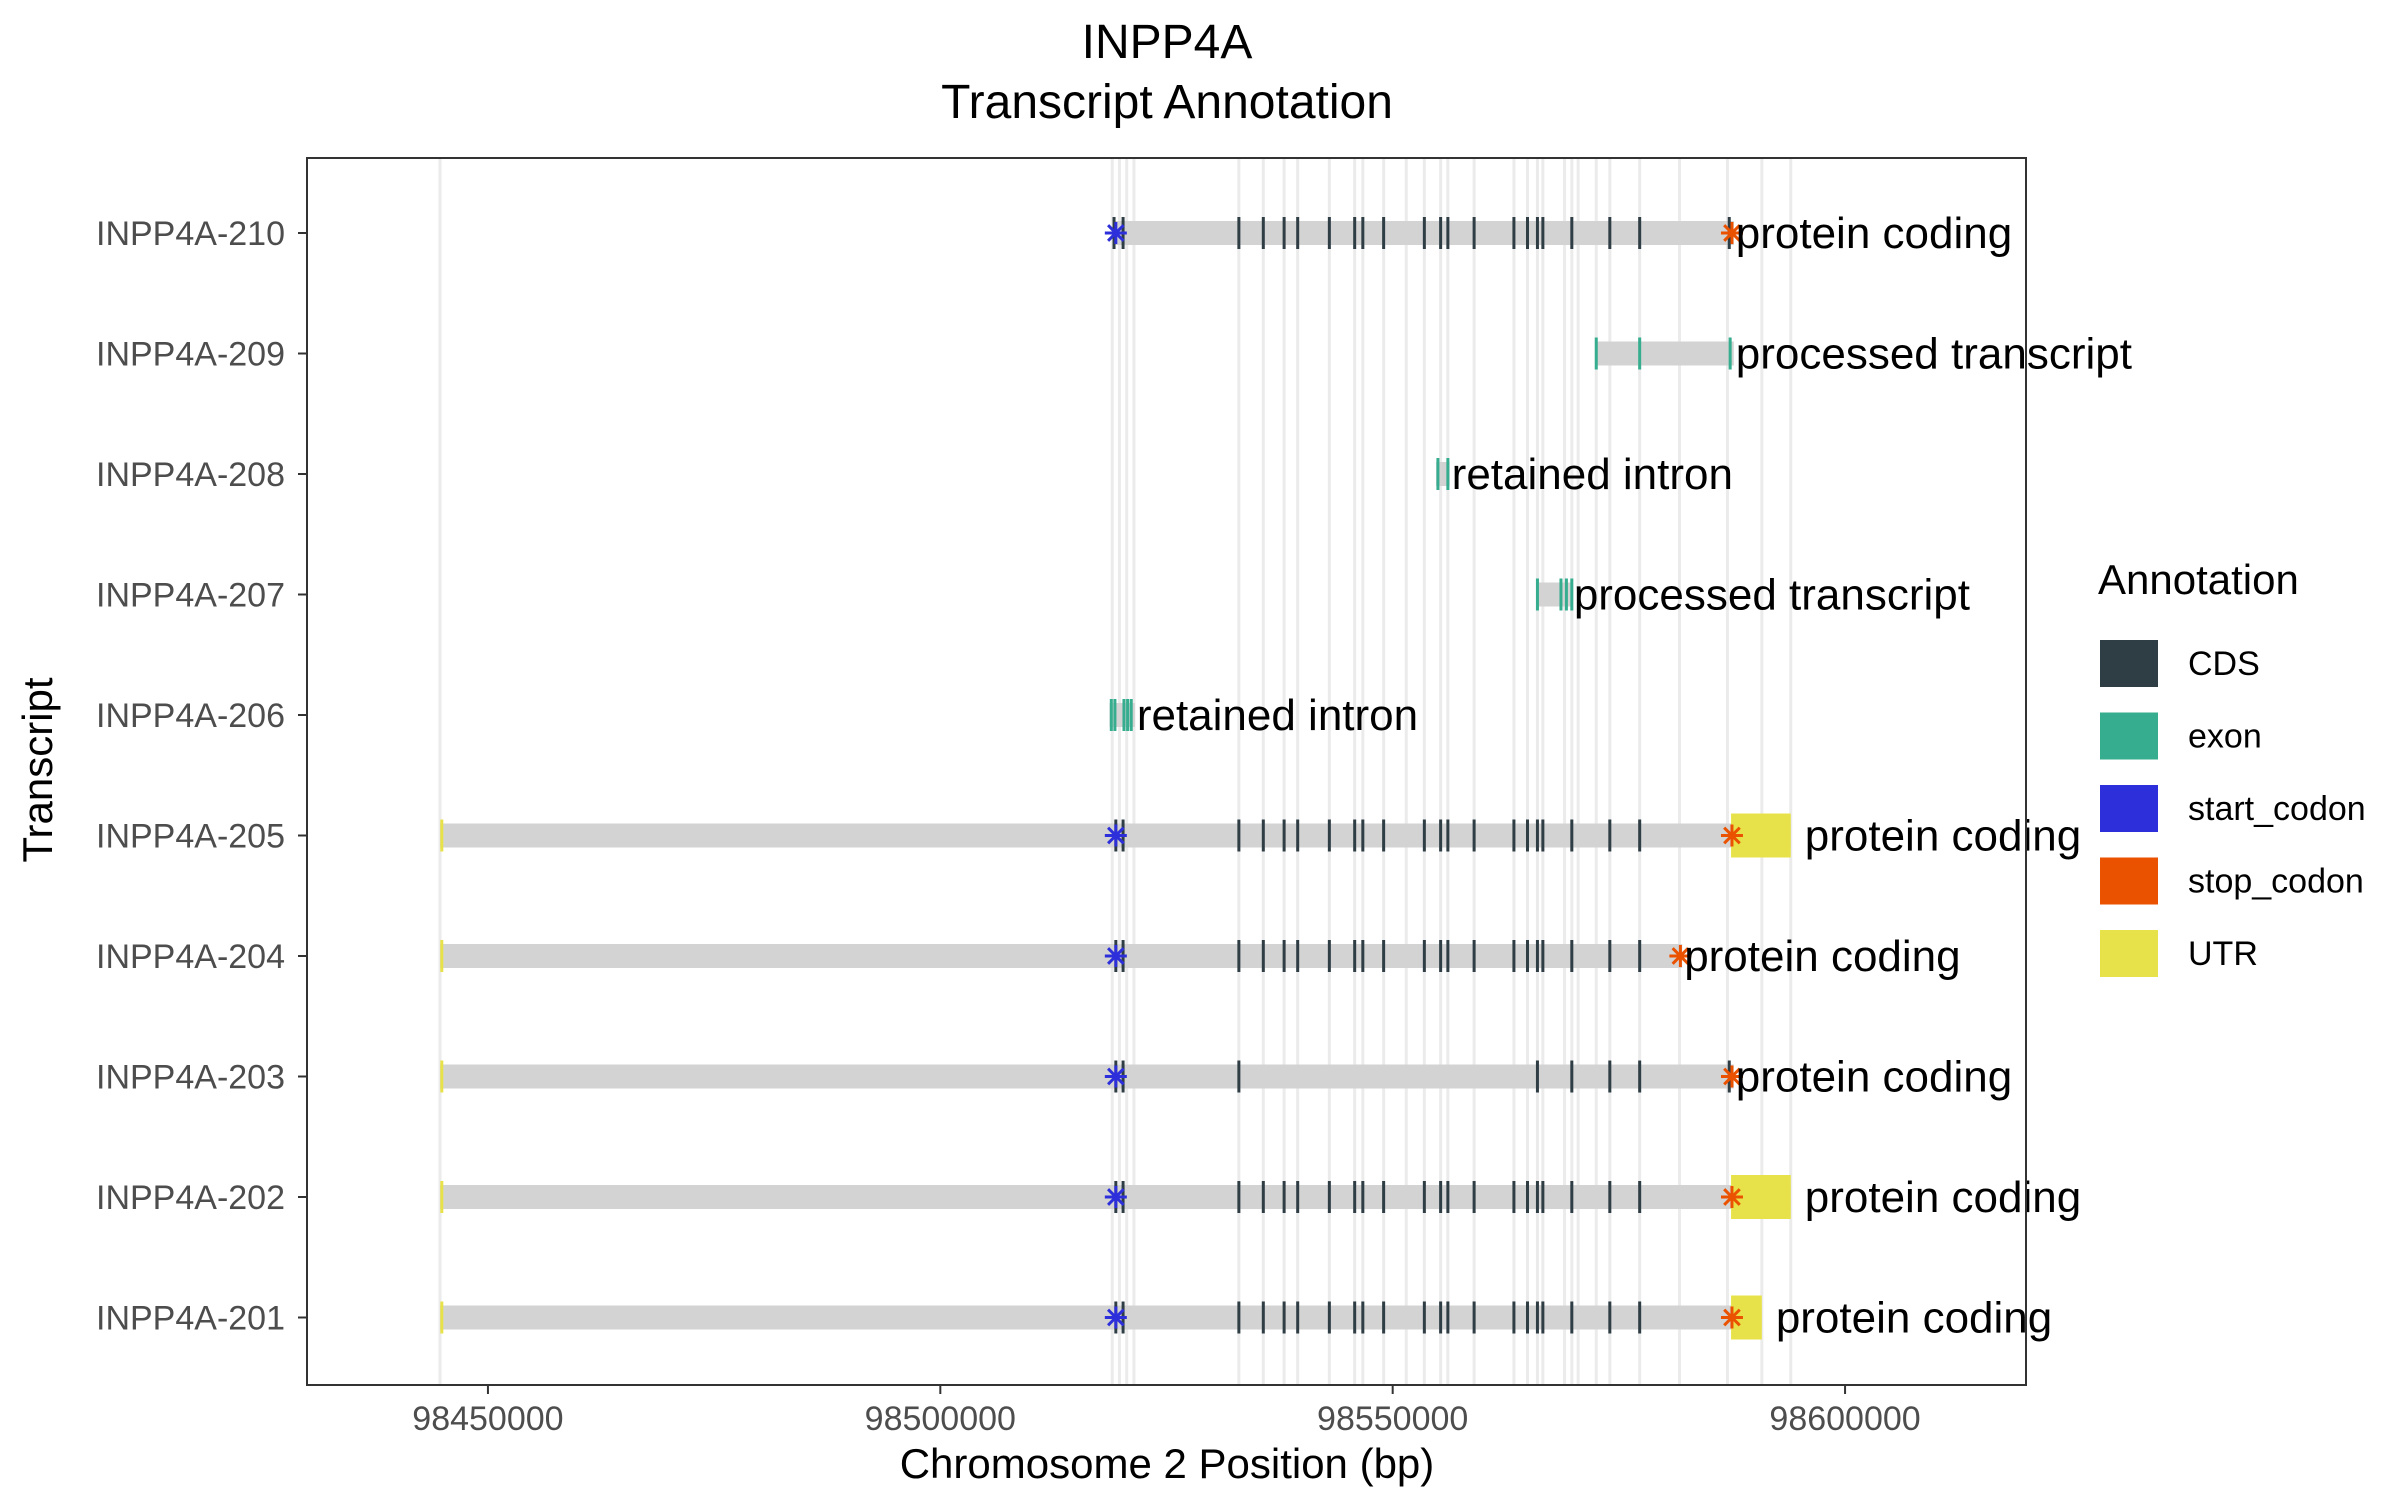 The width and height of the screenshot is (2400, 1500). Describe the element at coordinates (190, 837) in the screenshot. I see `y-tick-label: INPP4A-205` at that location.